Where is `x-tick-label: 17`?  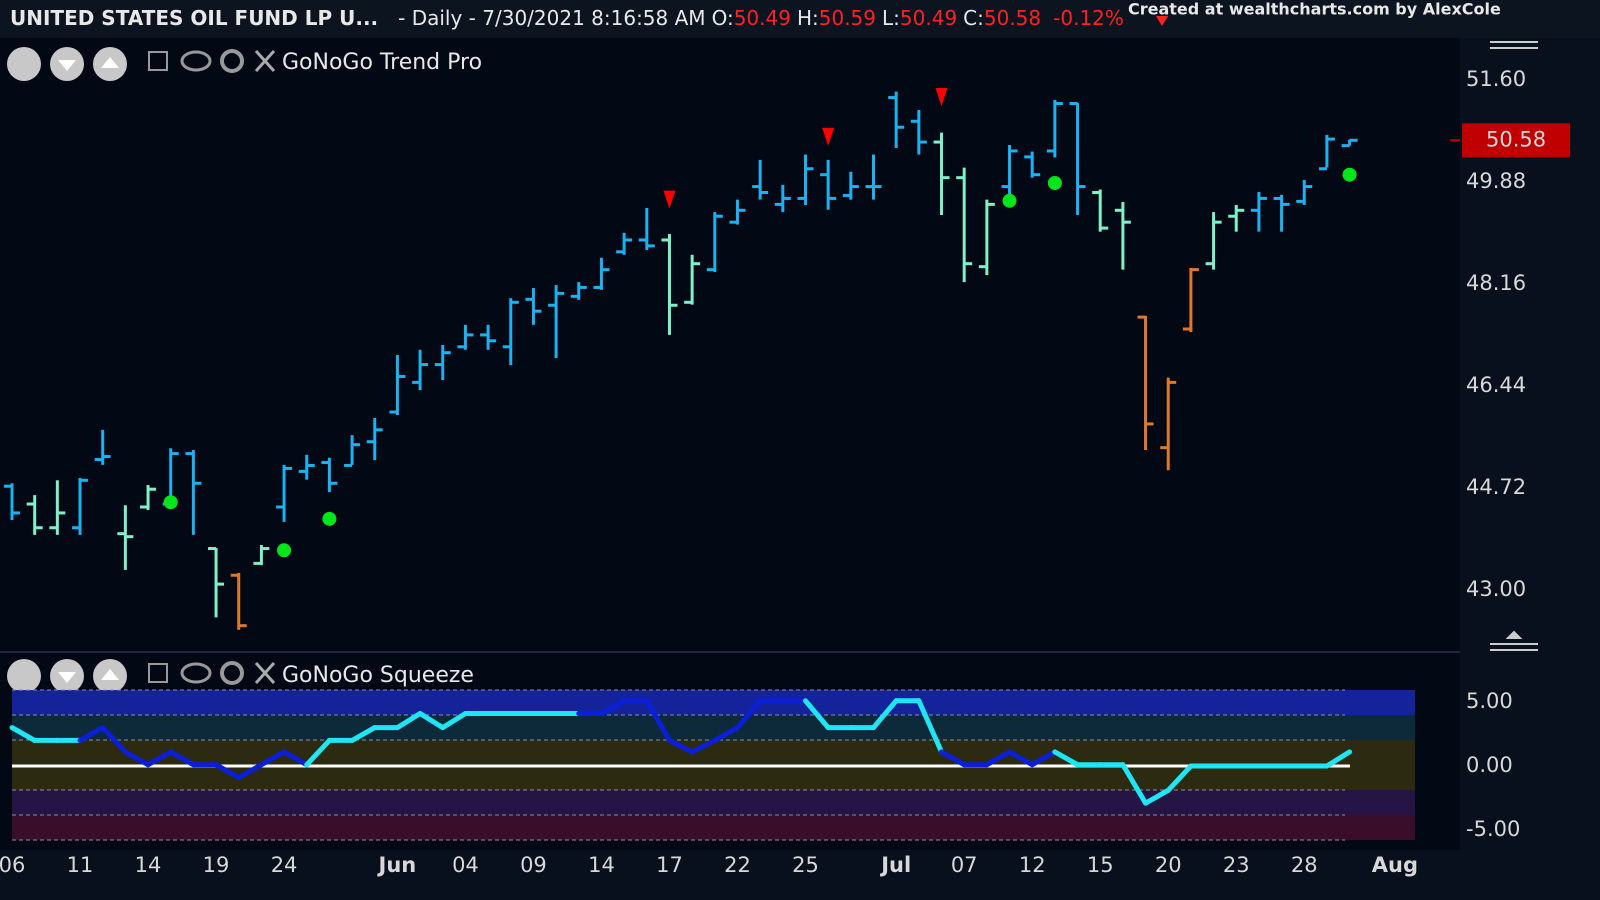 x-tick-label: 17 is located at coordinates (669, 865).